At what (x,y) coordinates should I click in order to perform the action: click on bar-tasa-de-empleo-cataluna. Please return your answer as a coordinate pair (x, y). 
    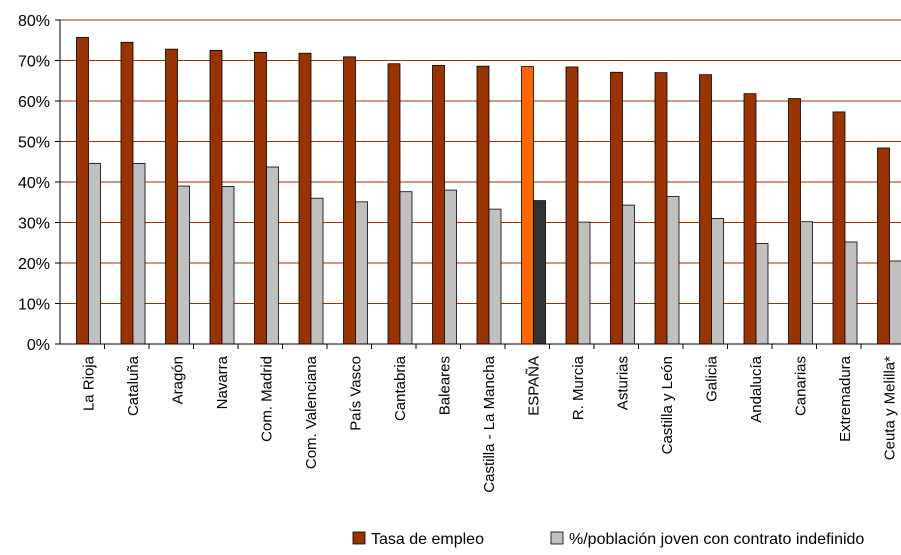
    Looking at the image, I should click on (127, 193).